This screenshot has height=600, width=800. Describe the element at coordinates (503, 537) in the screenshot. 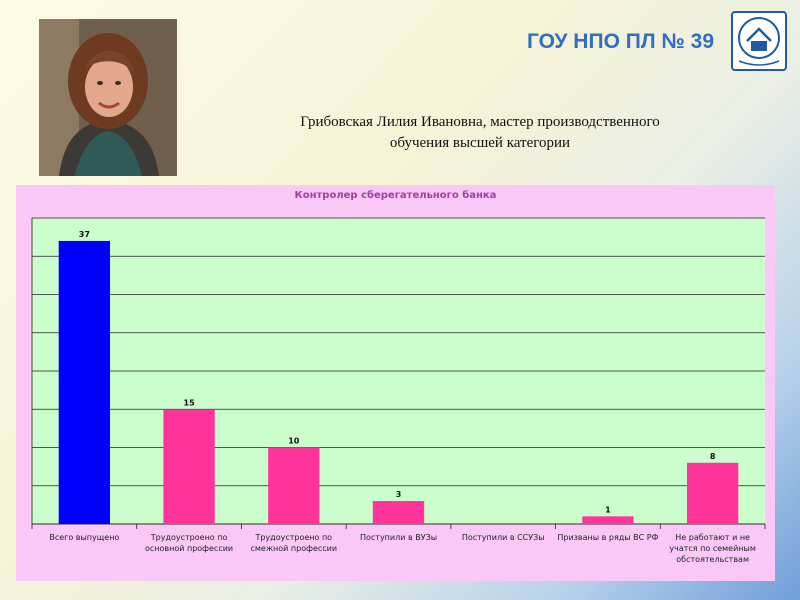

I see `category-label: Поступили в ССУЗы` at that location.